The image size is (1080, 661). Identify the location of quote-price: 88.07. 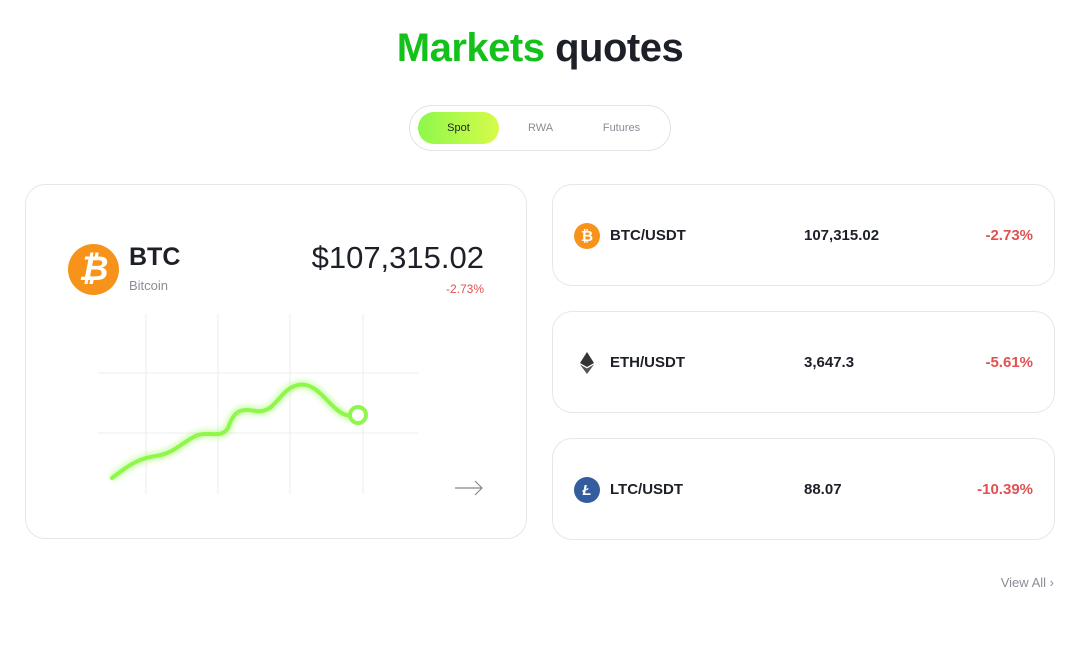
(823, 489).